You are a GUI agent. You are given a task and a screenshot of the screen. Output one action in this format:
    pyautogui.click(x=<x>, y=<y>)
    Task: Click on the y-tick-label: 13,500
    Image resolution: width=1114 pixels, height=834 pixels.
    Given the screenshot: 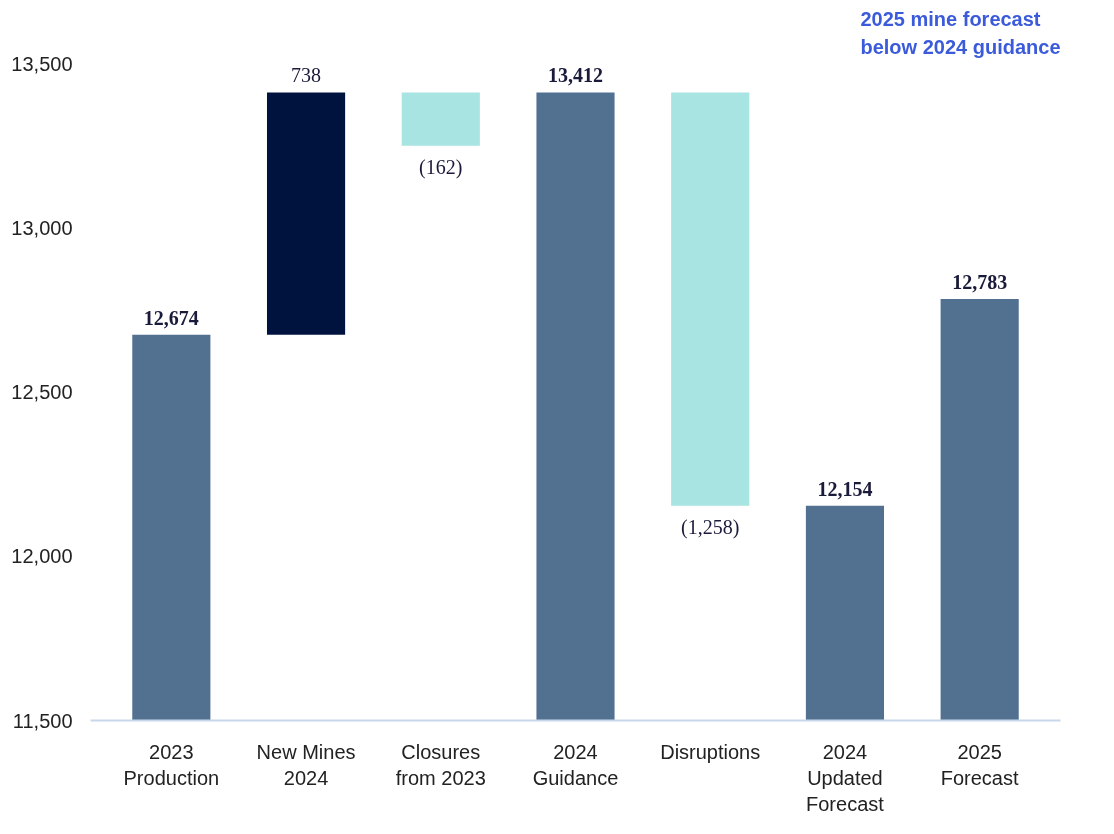 What is the action you would take?
    pyautogui.click(x=42, y=63)
    